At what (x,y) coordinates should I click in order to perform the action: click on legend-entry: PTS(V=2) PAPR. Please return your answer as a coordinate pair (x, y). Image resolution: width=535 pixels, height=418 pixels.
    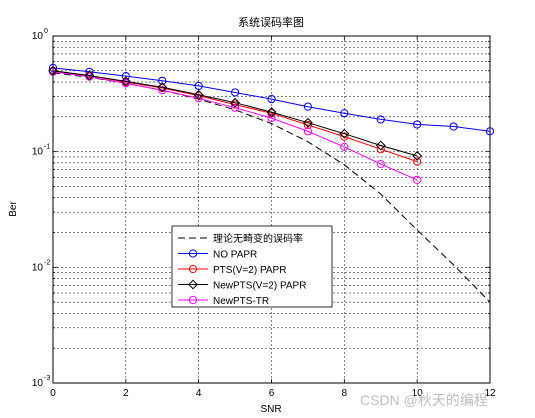
    Looking at the image, I should click on (232, 270).